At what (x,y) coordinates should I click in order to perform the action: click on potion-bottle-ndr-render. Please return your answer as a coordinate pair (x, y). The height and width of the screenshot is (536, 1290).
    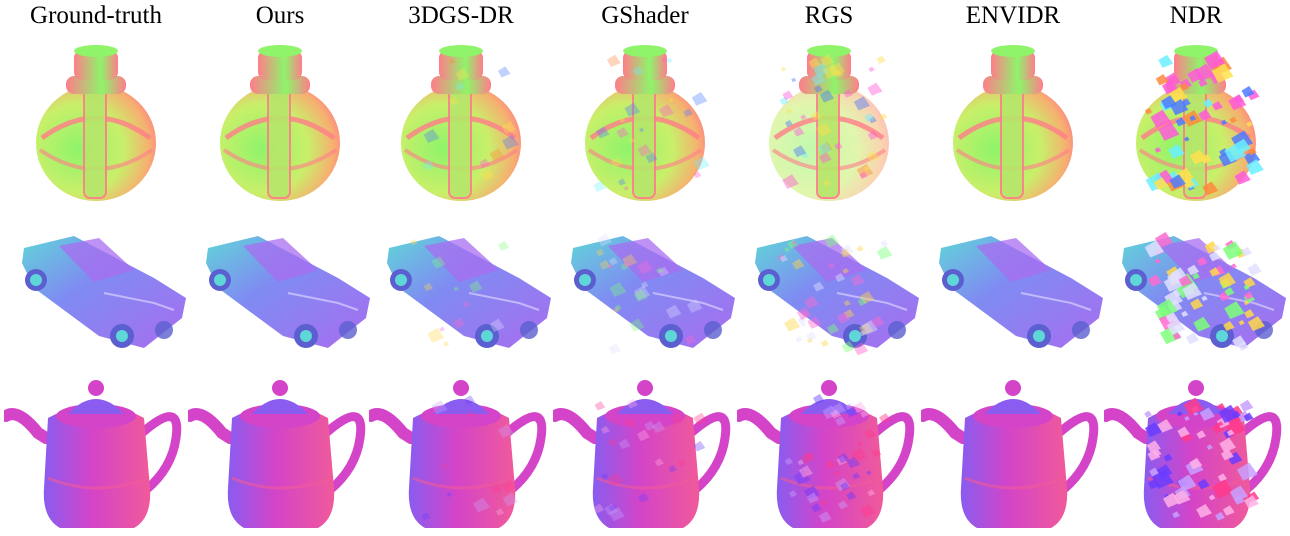
    Looking at the image, I should click on (1196, 123).